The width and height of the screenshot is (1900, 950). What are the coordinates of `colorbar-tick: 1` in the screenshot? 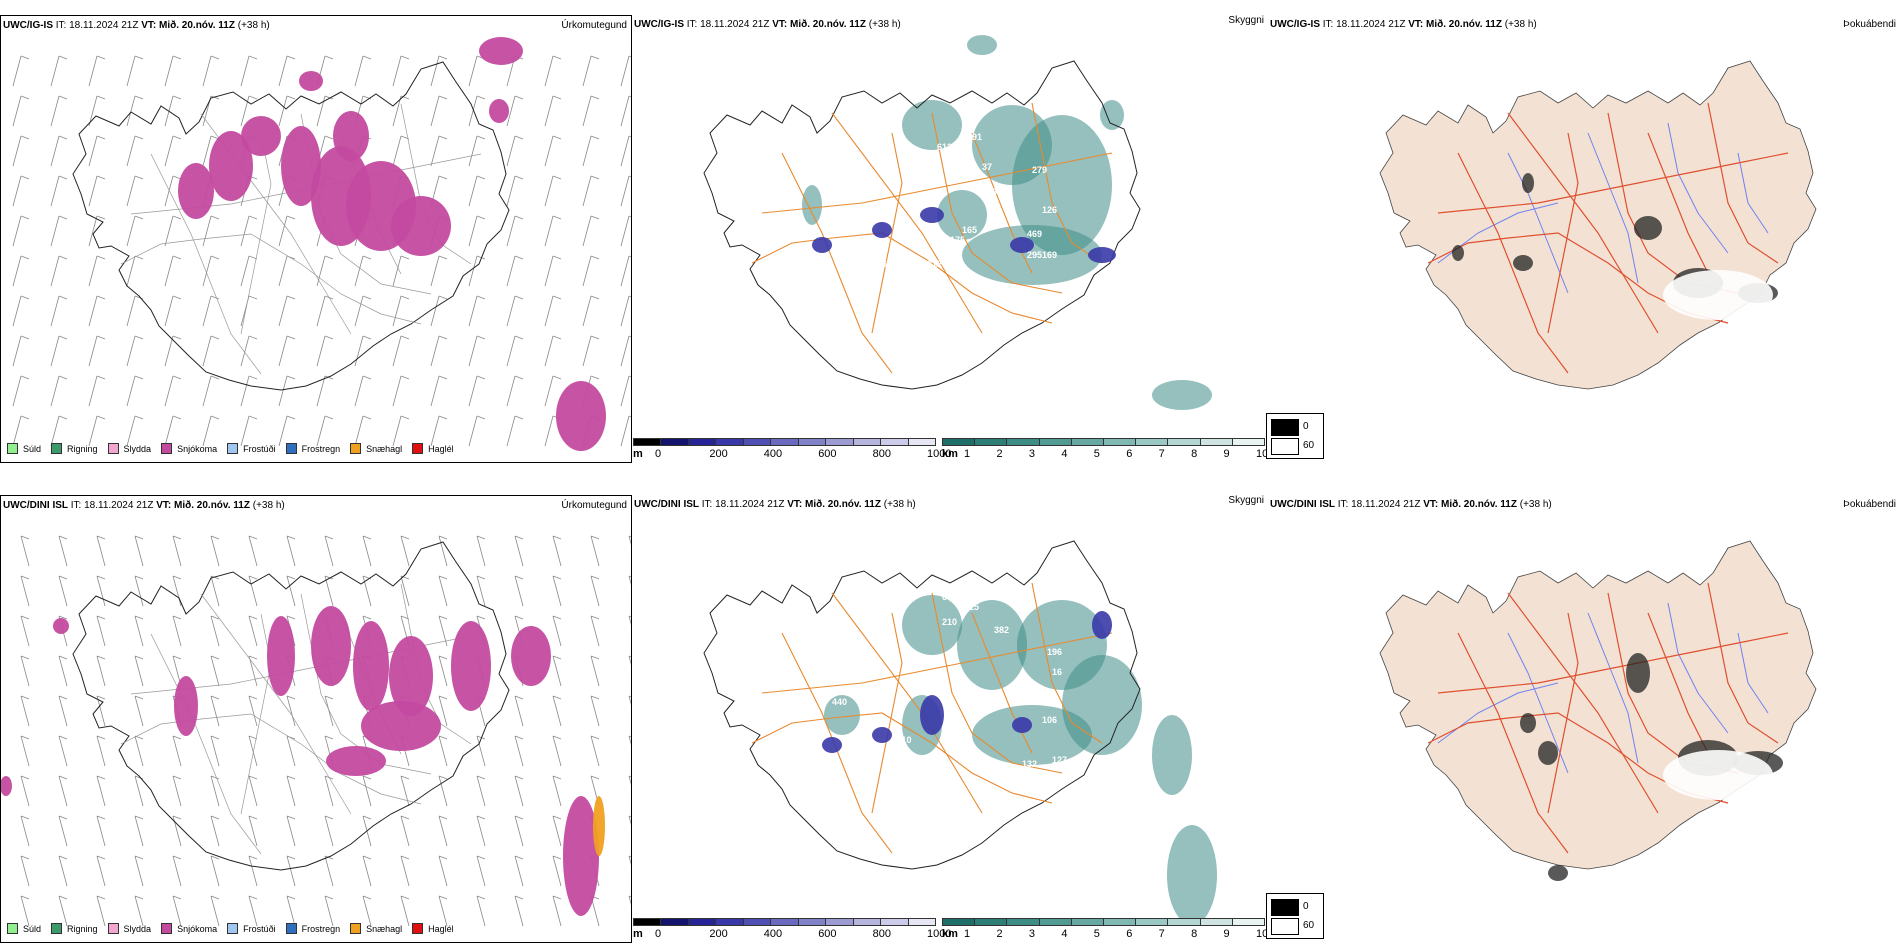 It's located at (967, 454).